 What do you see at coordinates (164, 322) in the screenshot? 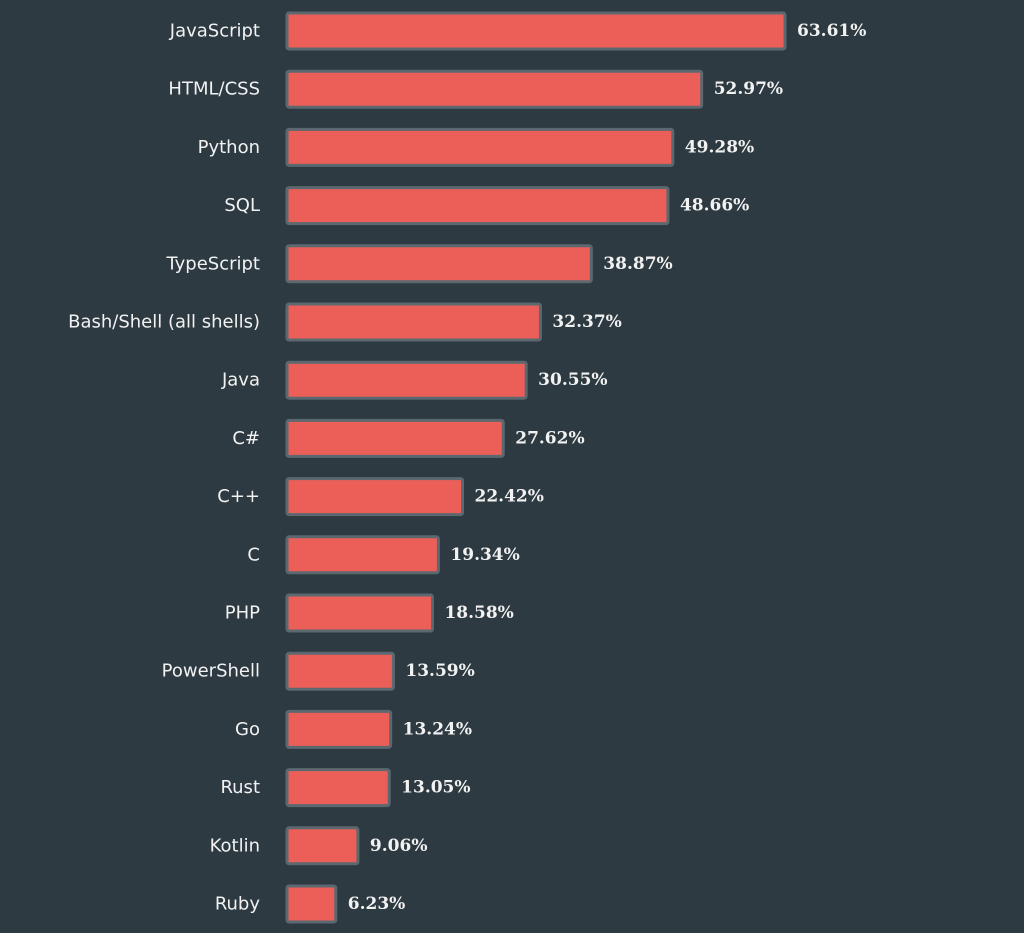
I see `category-label: Bash/Shell (all shells)` at bounding box center [164, 322].